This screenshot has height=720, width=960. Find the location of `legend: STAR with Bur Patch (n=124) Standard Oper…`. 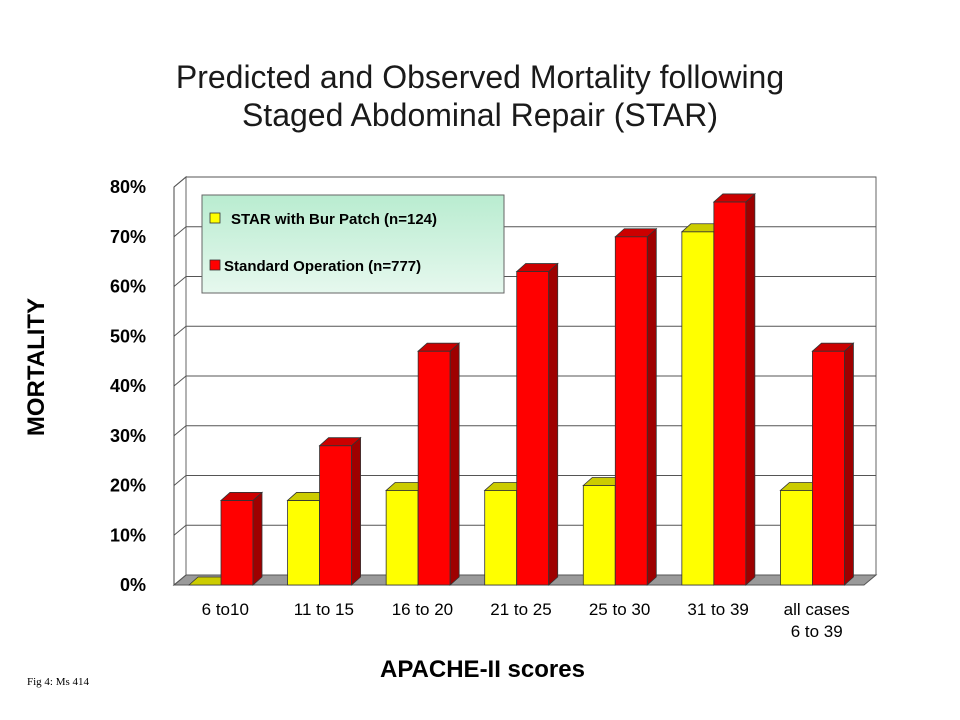

legend: STAR with Bur Patch (n=124) Standard Oper… is located at coordinates (353, 244).